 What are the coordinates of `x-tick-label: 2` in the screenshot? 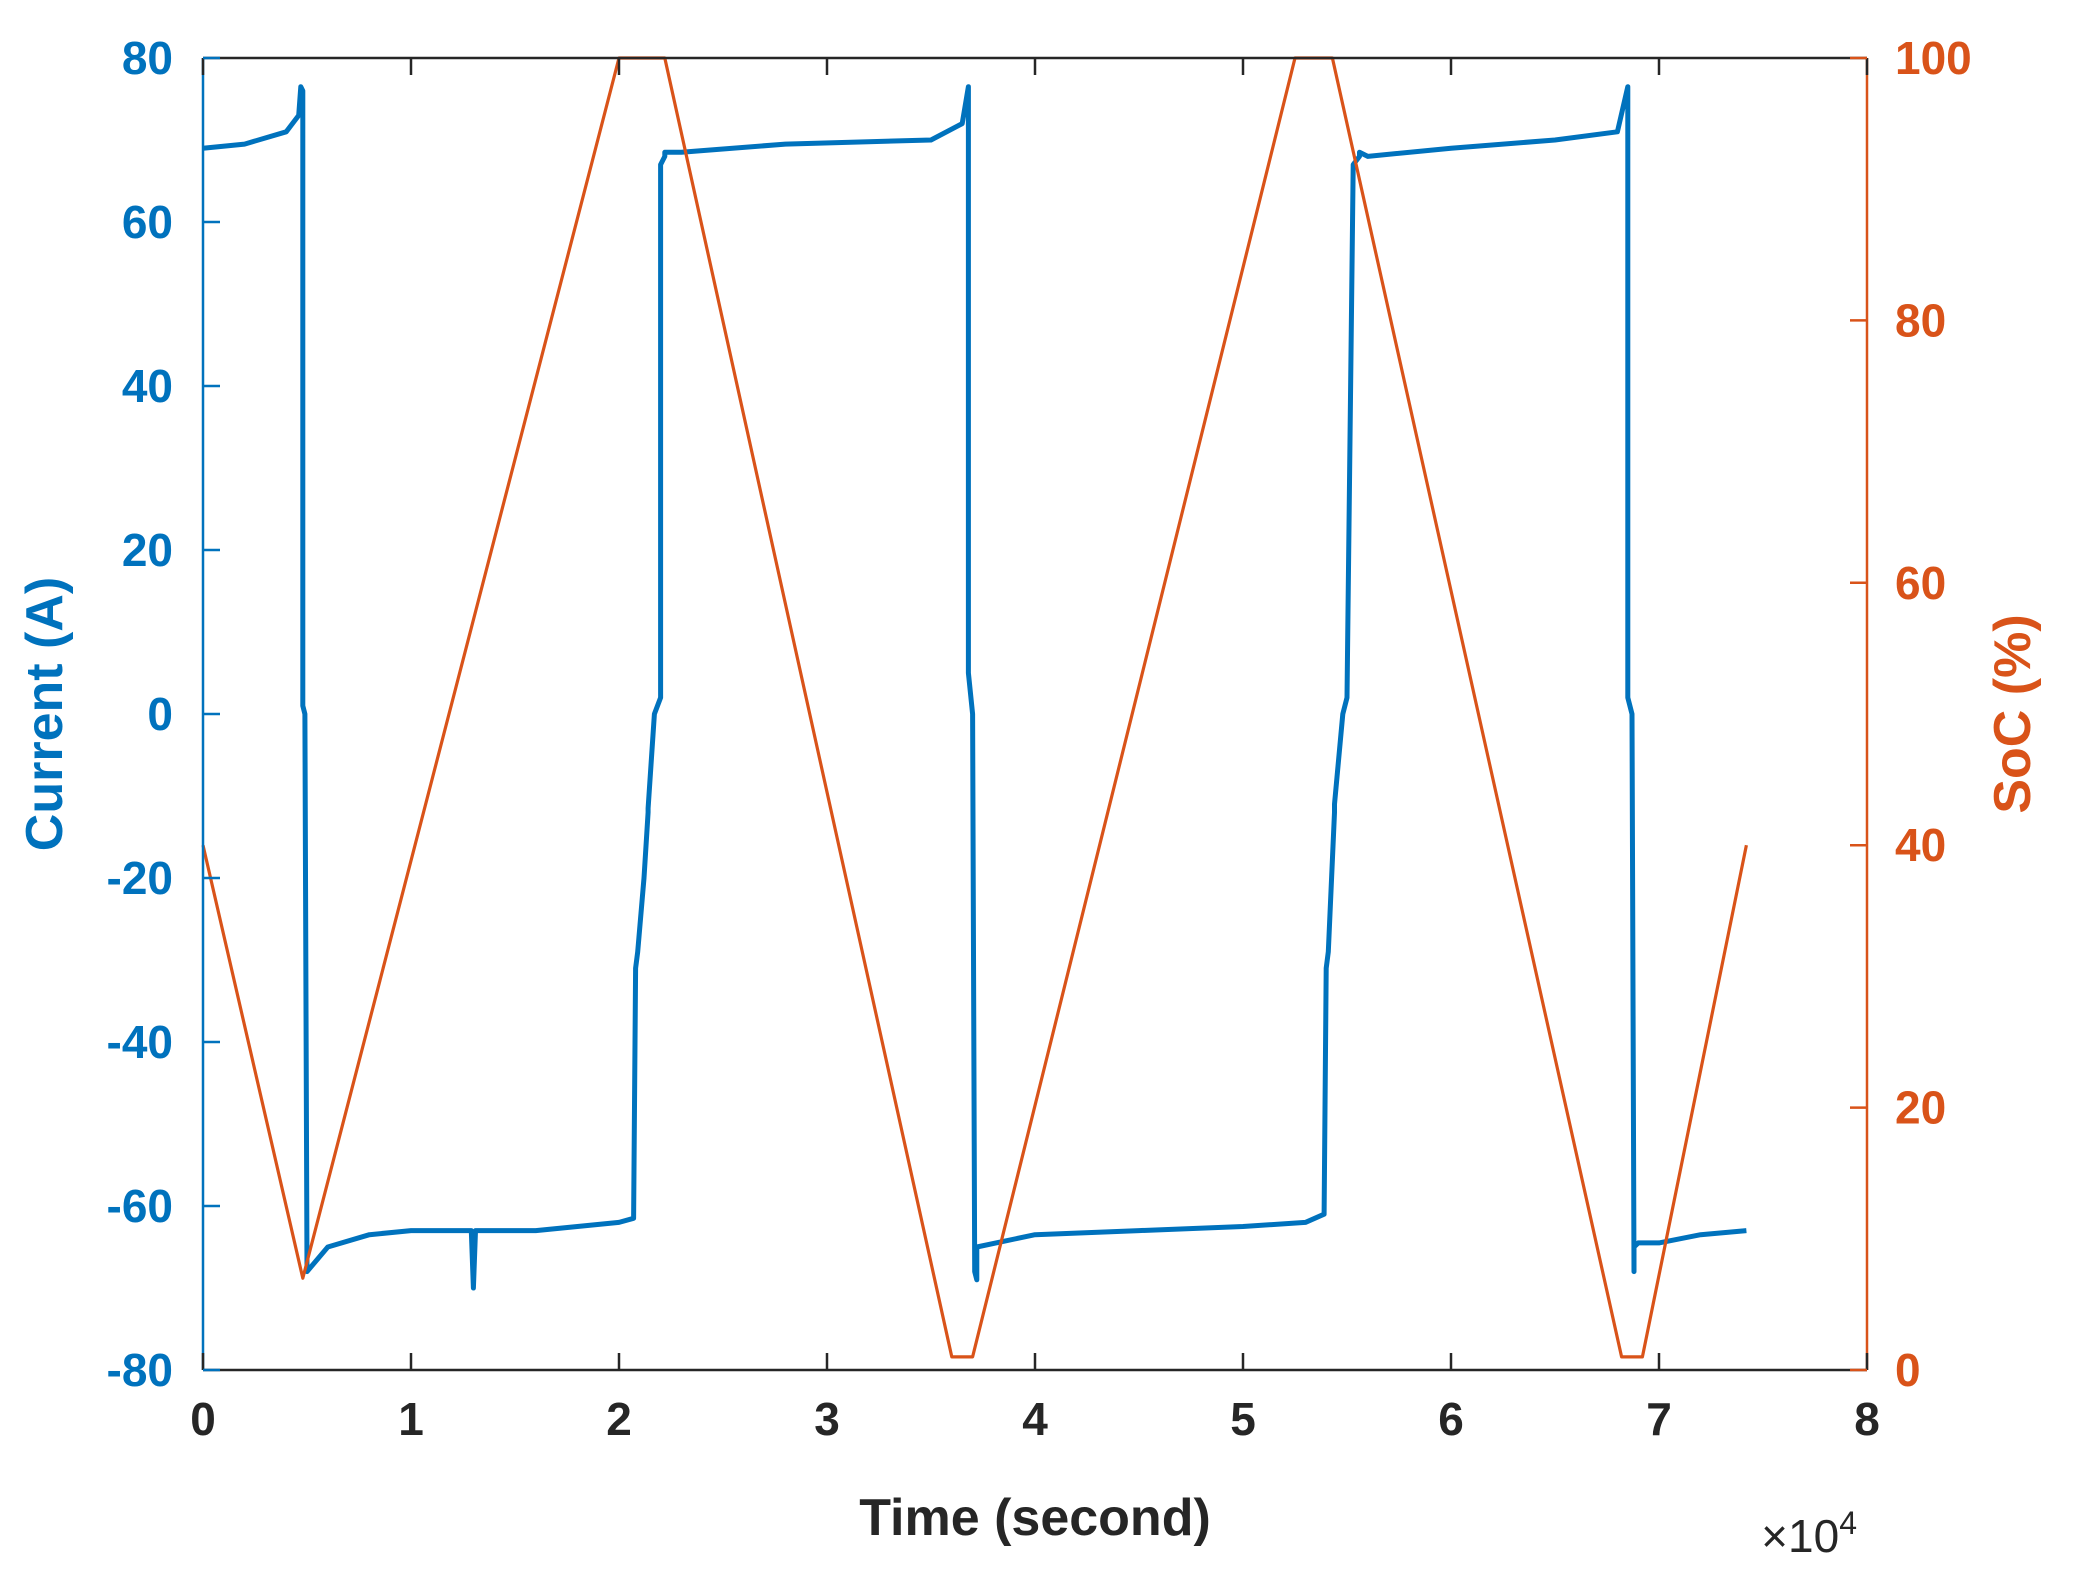 It's located at (619, 1419).